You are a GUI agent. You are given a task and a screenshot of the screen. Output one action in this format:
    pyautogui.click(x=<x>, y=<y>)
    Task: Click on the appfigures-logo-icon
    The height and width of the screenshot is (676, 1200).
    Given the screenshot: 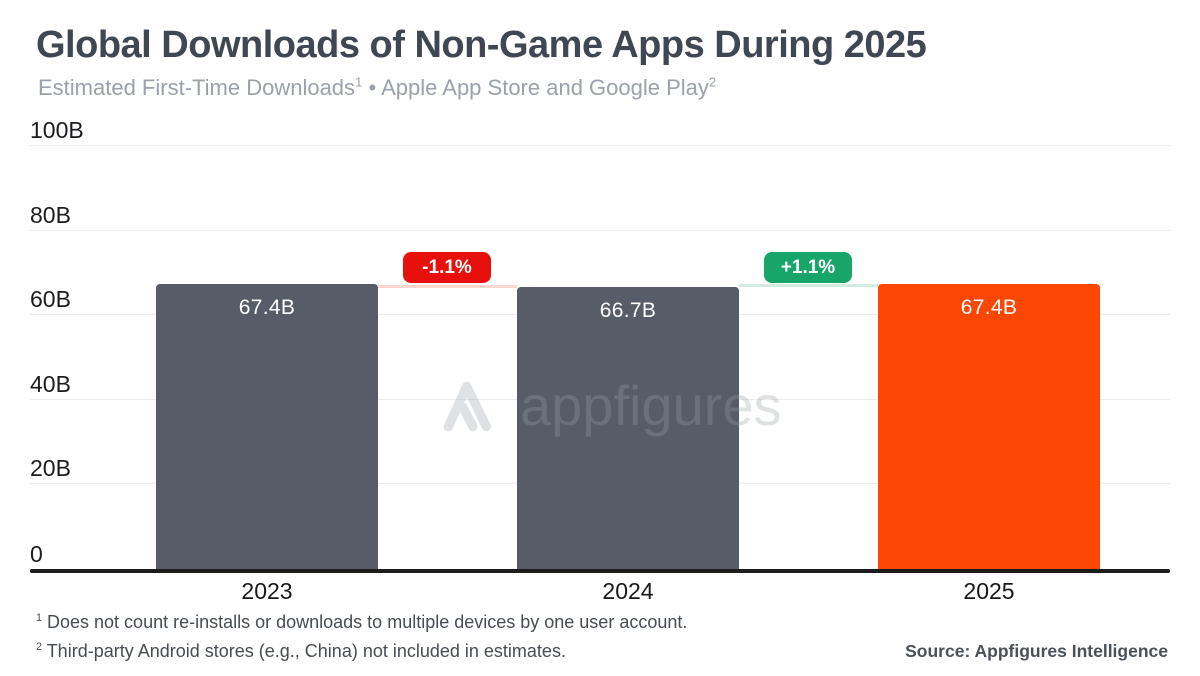 What is the action you would take?
    pyautogui.click(x=473, y=407)
    